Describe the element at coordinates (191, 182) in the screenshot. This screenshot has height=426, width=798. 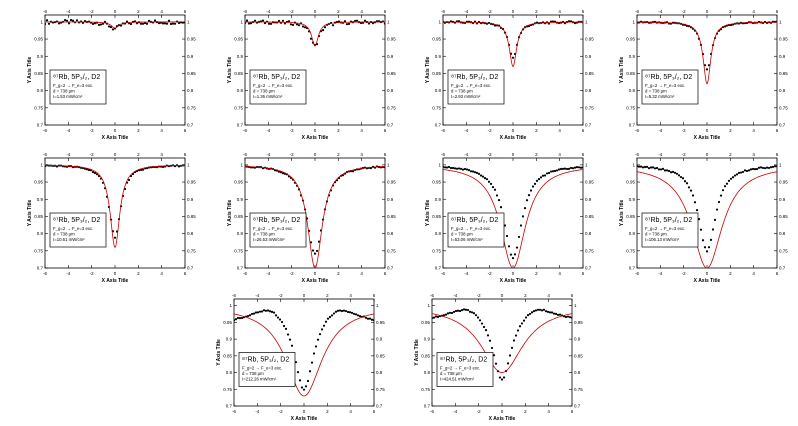
I see `y-tick-label-right: 0.95` at that location.